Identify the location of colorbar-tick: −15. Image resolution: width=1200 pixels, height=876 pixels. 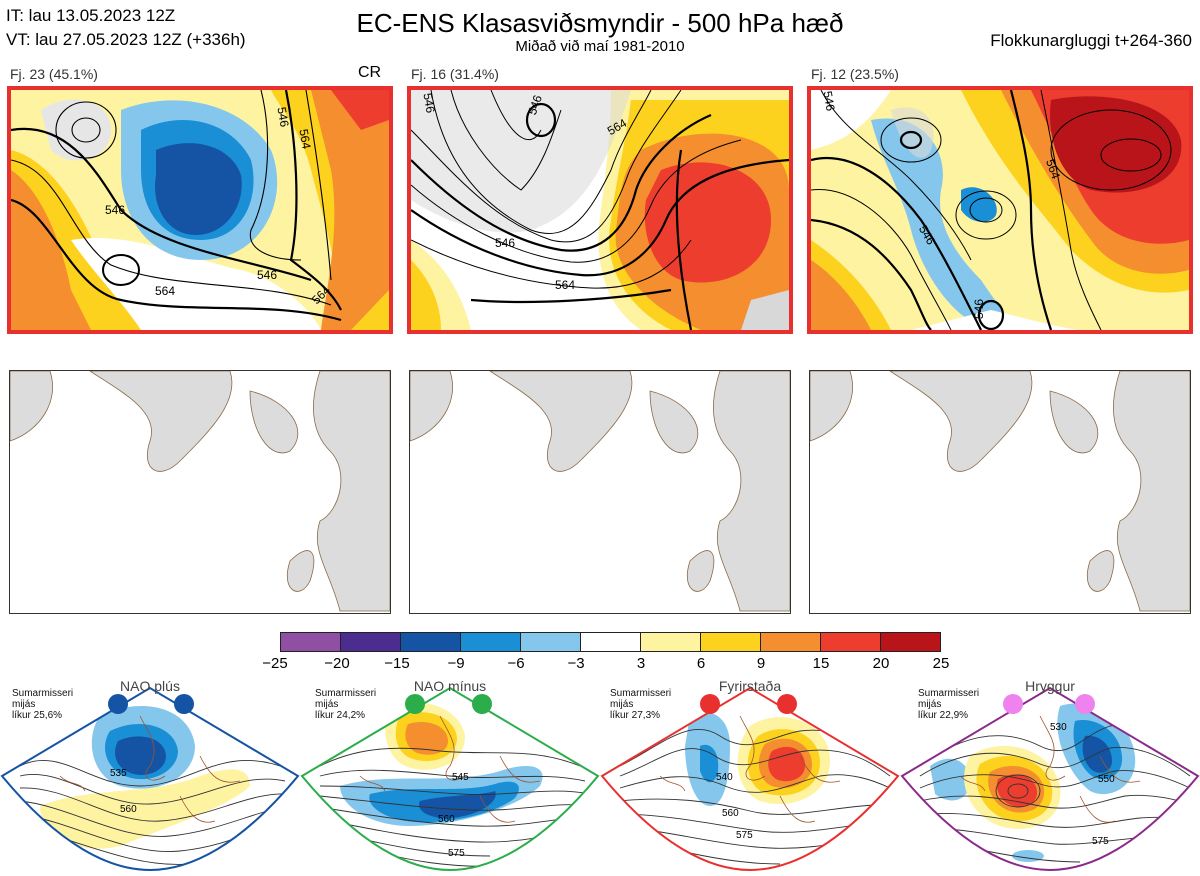
(397, 663).